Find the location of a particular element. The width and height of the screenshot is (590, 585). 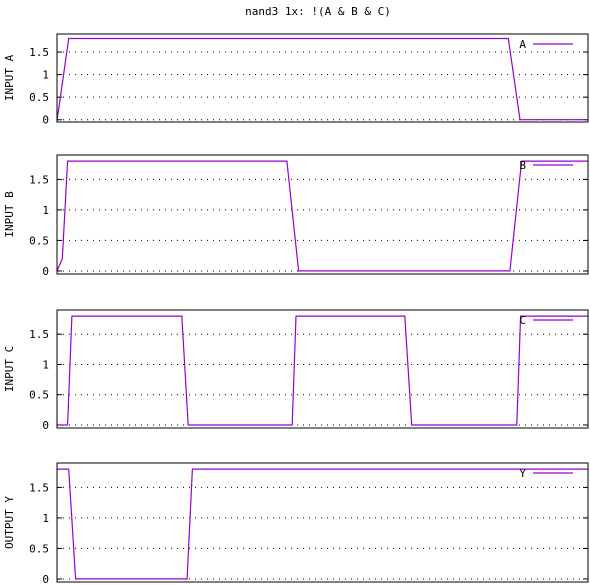

legend-label: B is located at coordinates (522, 165).